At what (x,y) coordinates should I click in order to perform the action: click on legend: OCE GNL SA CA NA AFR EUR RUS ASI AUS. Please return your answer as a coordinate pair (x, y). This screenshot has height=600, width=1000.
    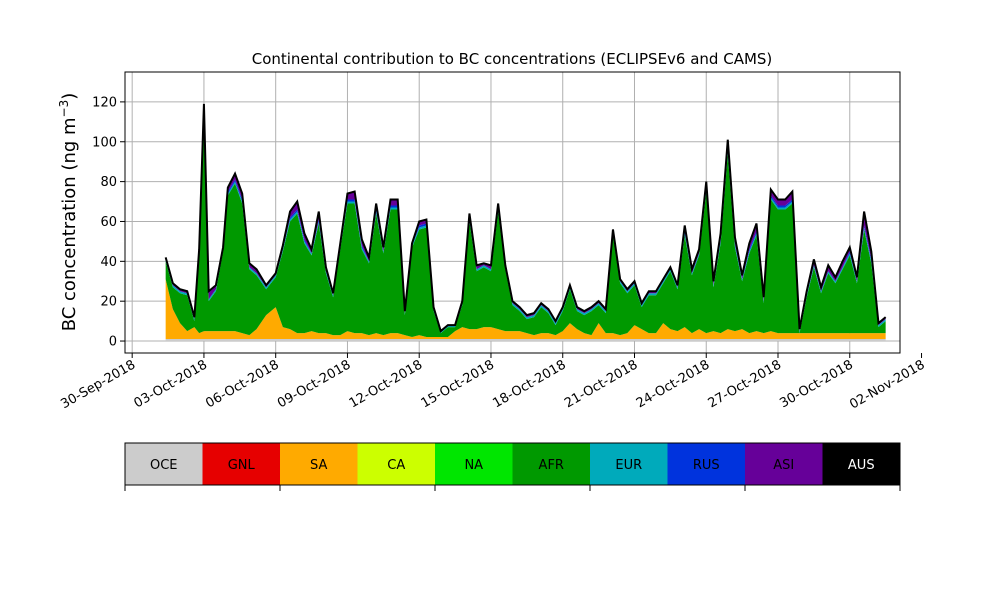
    Looking at the image, I should click on (512, 466).